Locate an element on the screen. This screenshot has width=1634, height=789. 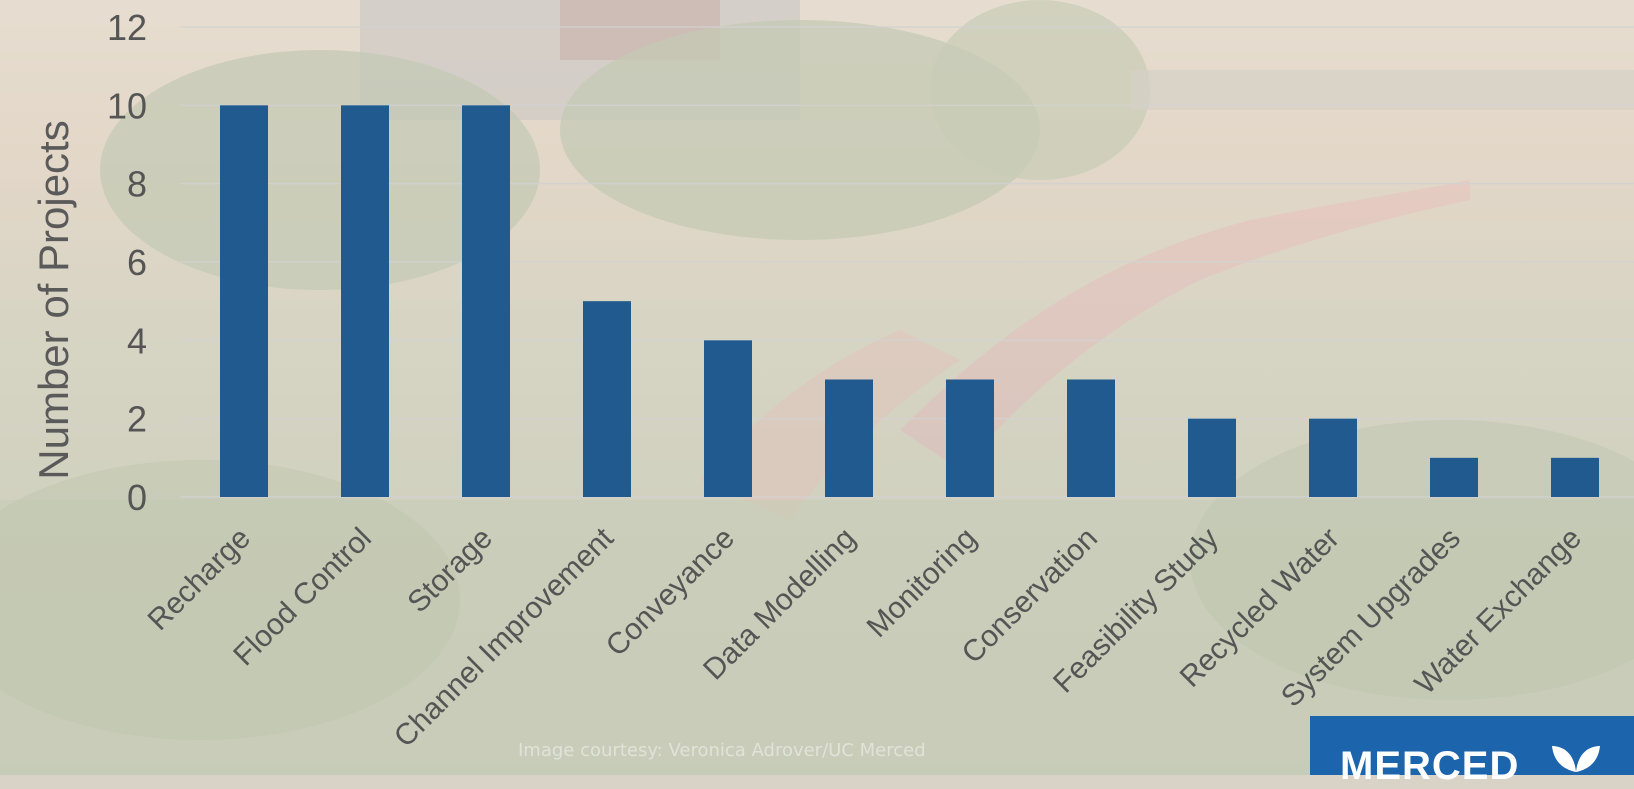
leaf-icon is located at coordinates (1576, 759).